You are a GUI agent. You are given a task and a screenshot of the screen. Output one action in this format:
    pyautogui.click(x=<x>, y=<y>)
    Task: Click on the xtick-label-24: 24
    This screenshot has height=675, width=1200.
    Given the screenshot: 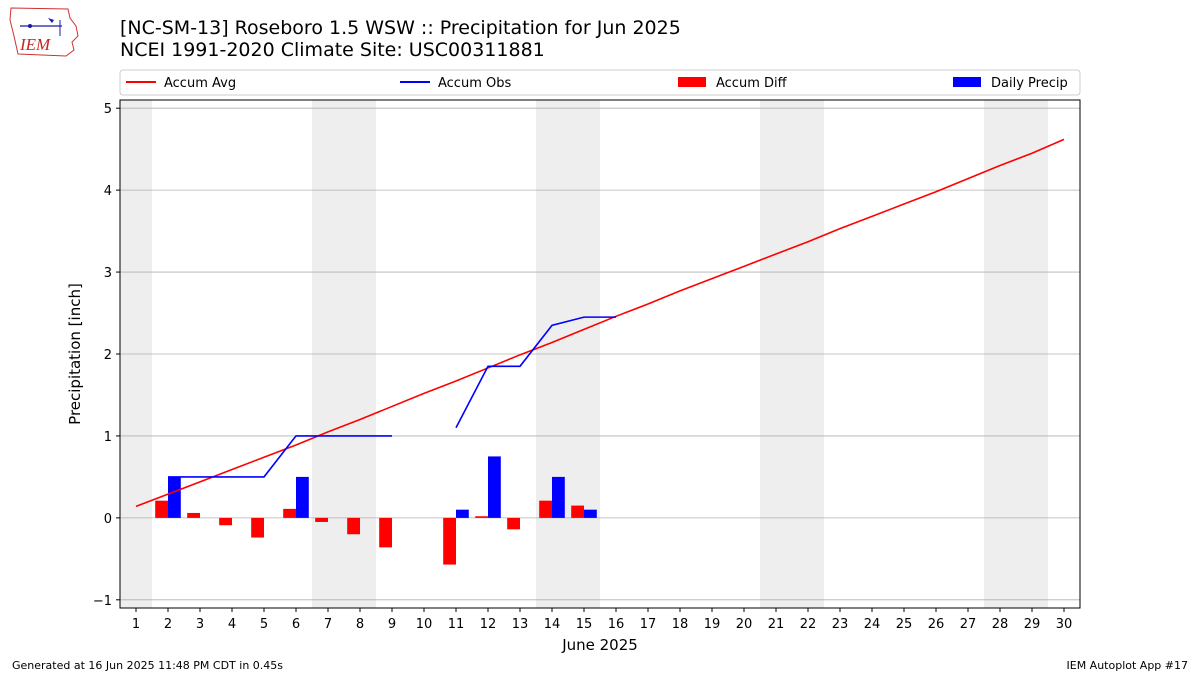 What is the action you would take?
    pyautogui.click(x=872, y=624)
    